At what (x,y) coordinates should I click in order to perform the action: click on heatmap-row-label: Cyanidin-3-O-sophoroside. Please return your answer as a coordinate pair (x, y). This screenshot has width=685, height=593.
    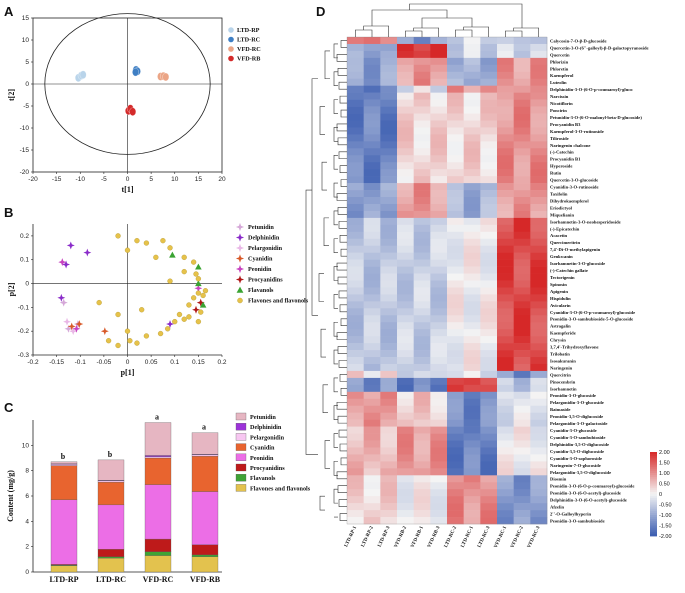
    Looking at the image, I should click on (576, 458).